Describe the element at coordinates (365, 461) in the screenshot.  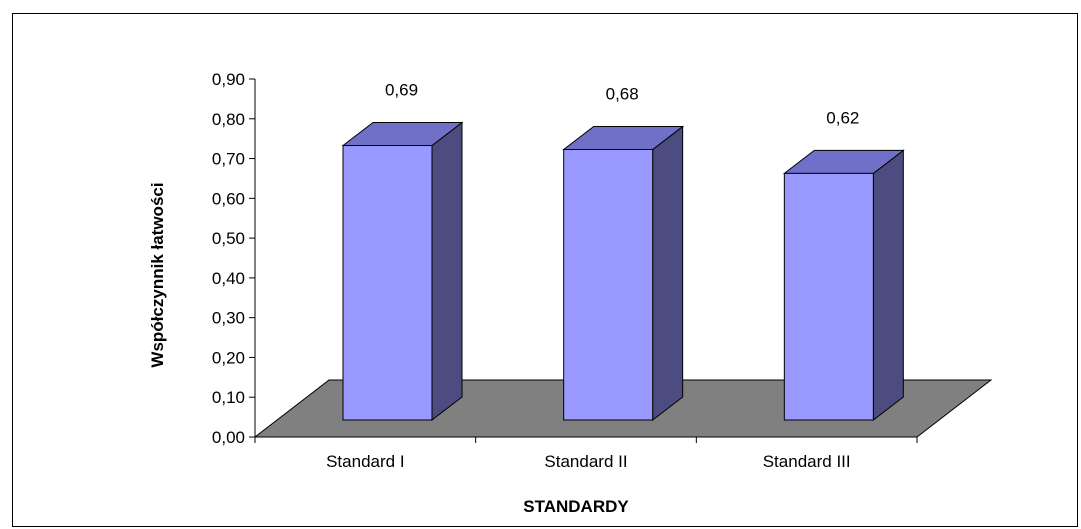
I see `x-category-label: Standard I` at that location.